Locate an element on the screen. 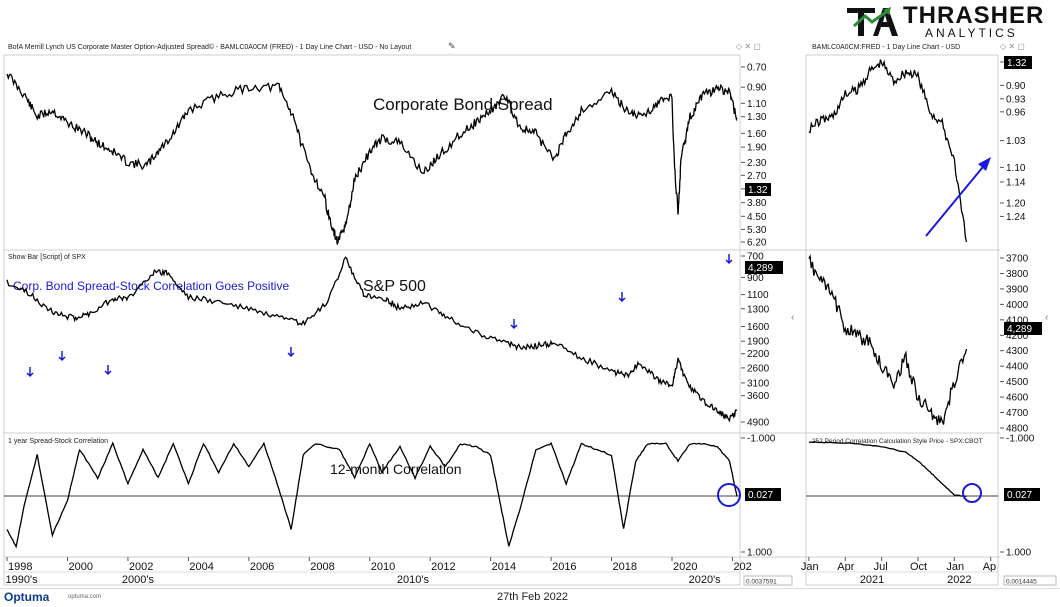 The height and width of the screenshot is (607, 1060). spread-title: Corporate Bond Spread is located at coordinates (463, 104).